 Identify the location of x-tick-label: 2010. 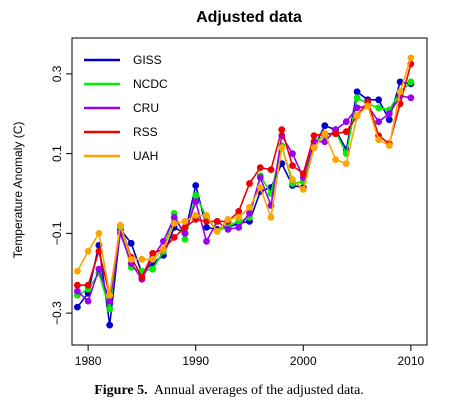
(411, 361).